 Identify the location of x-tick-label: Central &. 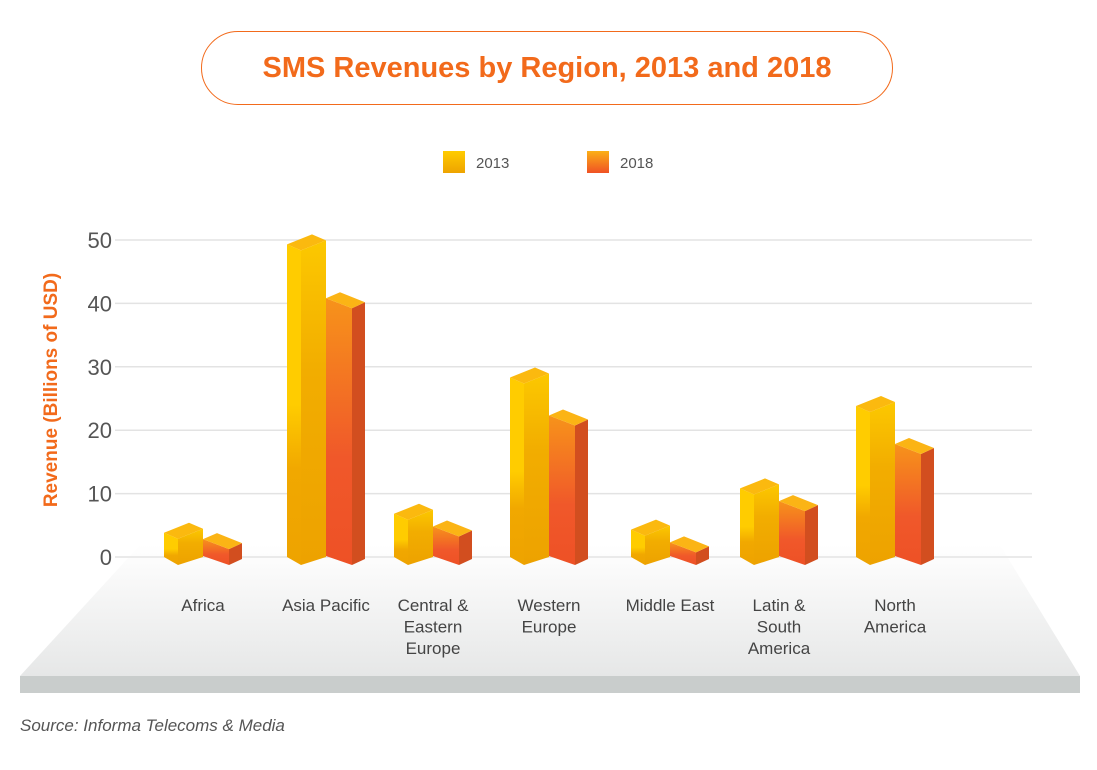
(434, 605).